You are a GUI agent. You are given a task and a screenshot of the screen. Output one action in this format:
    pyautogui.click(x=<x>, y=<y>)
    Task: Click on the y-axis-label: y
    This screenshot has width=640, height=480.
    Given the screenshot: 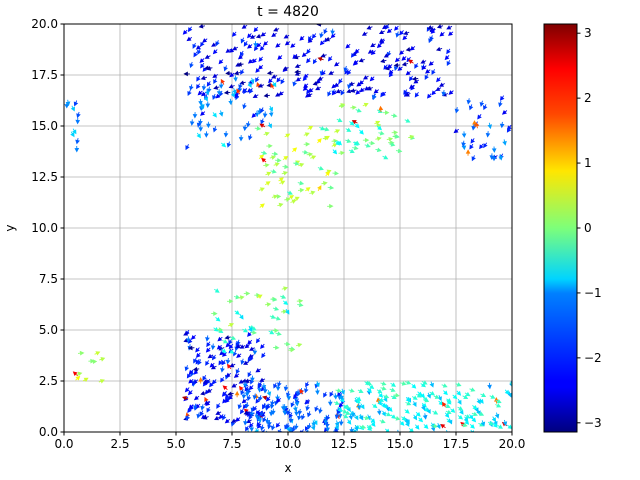 What is the action you would take?
    pyautogui.click(x=10, y=227)
    